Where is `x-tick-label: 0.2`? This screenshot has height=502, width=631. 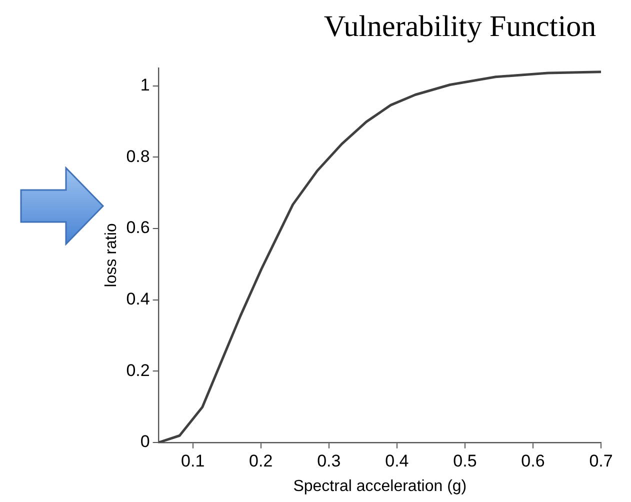
x-tick-label: 0.2 is located at coordinates (261, 460).